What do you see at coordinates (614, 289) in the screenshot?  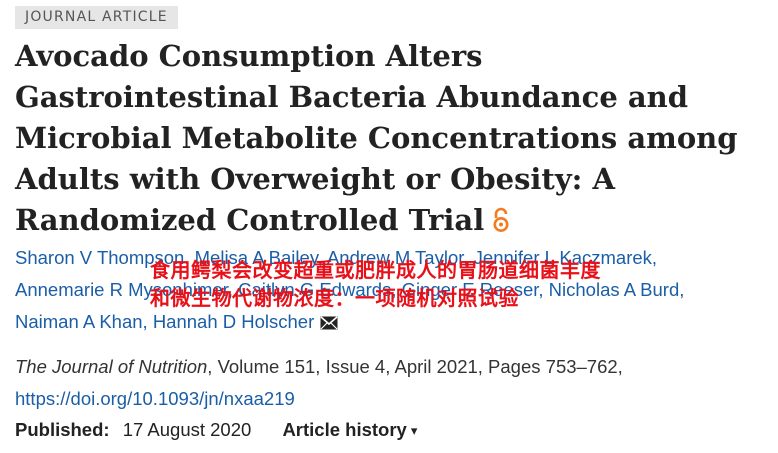 I see `author-link: Nicholas A Burd` at bounding box center [614, 289].